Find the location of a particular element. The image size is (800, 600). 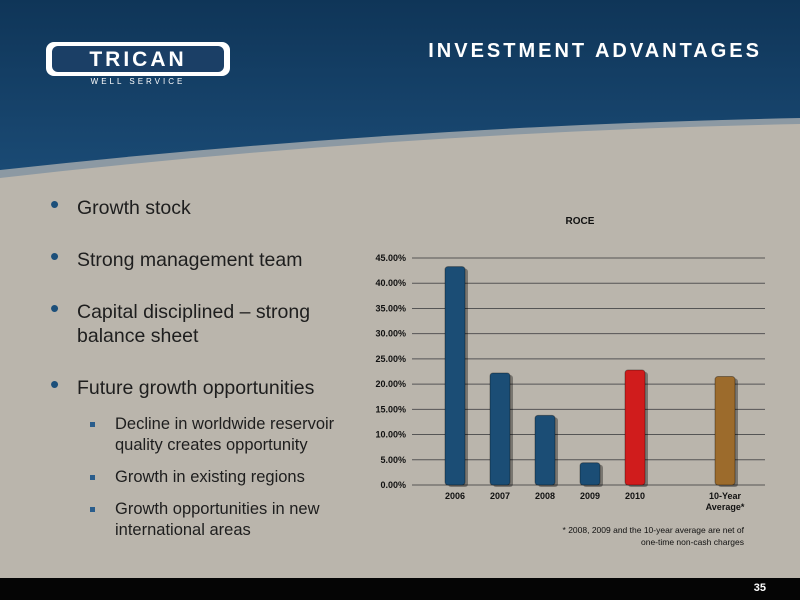

y-tick-label: 40.00% is located at coordinates (390, 283).